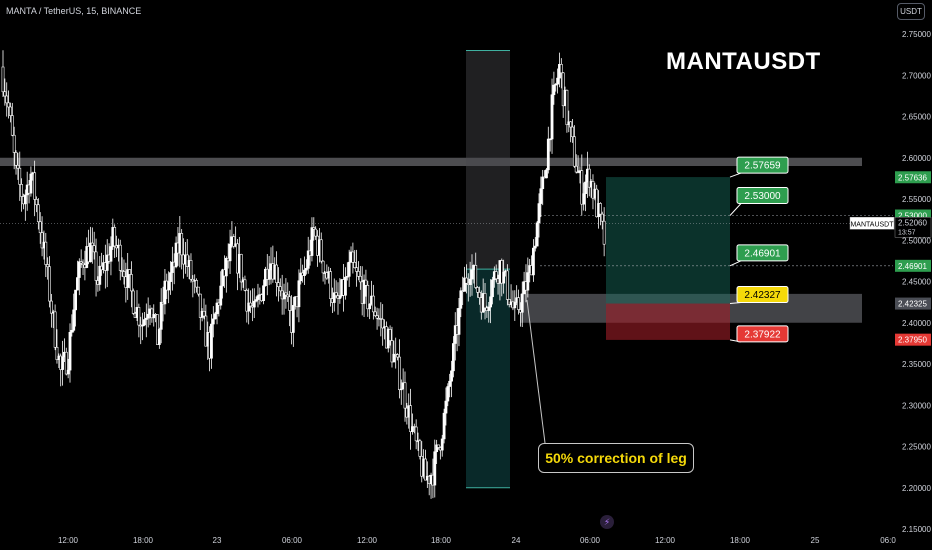  What do you see at coordinates (759, 201) in the screenshot?
I see `price-level-target: 2.53000` at bounding box center [759, 201].